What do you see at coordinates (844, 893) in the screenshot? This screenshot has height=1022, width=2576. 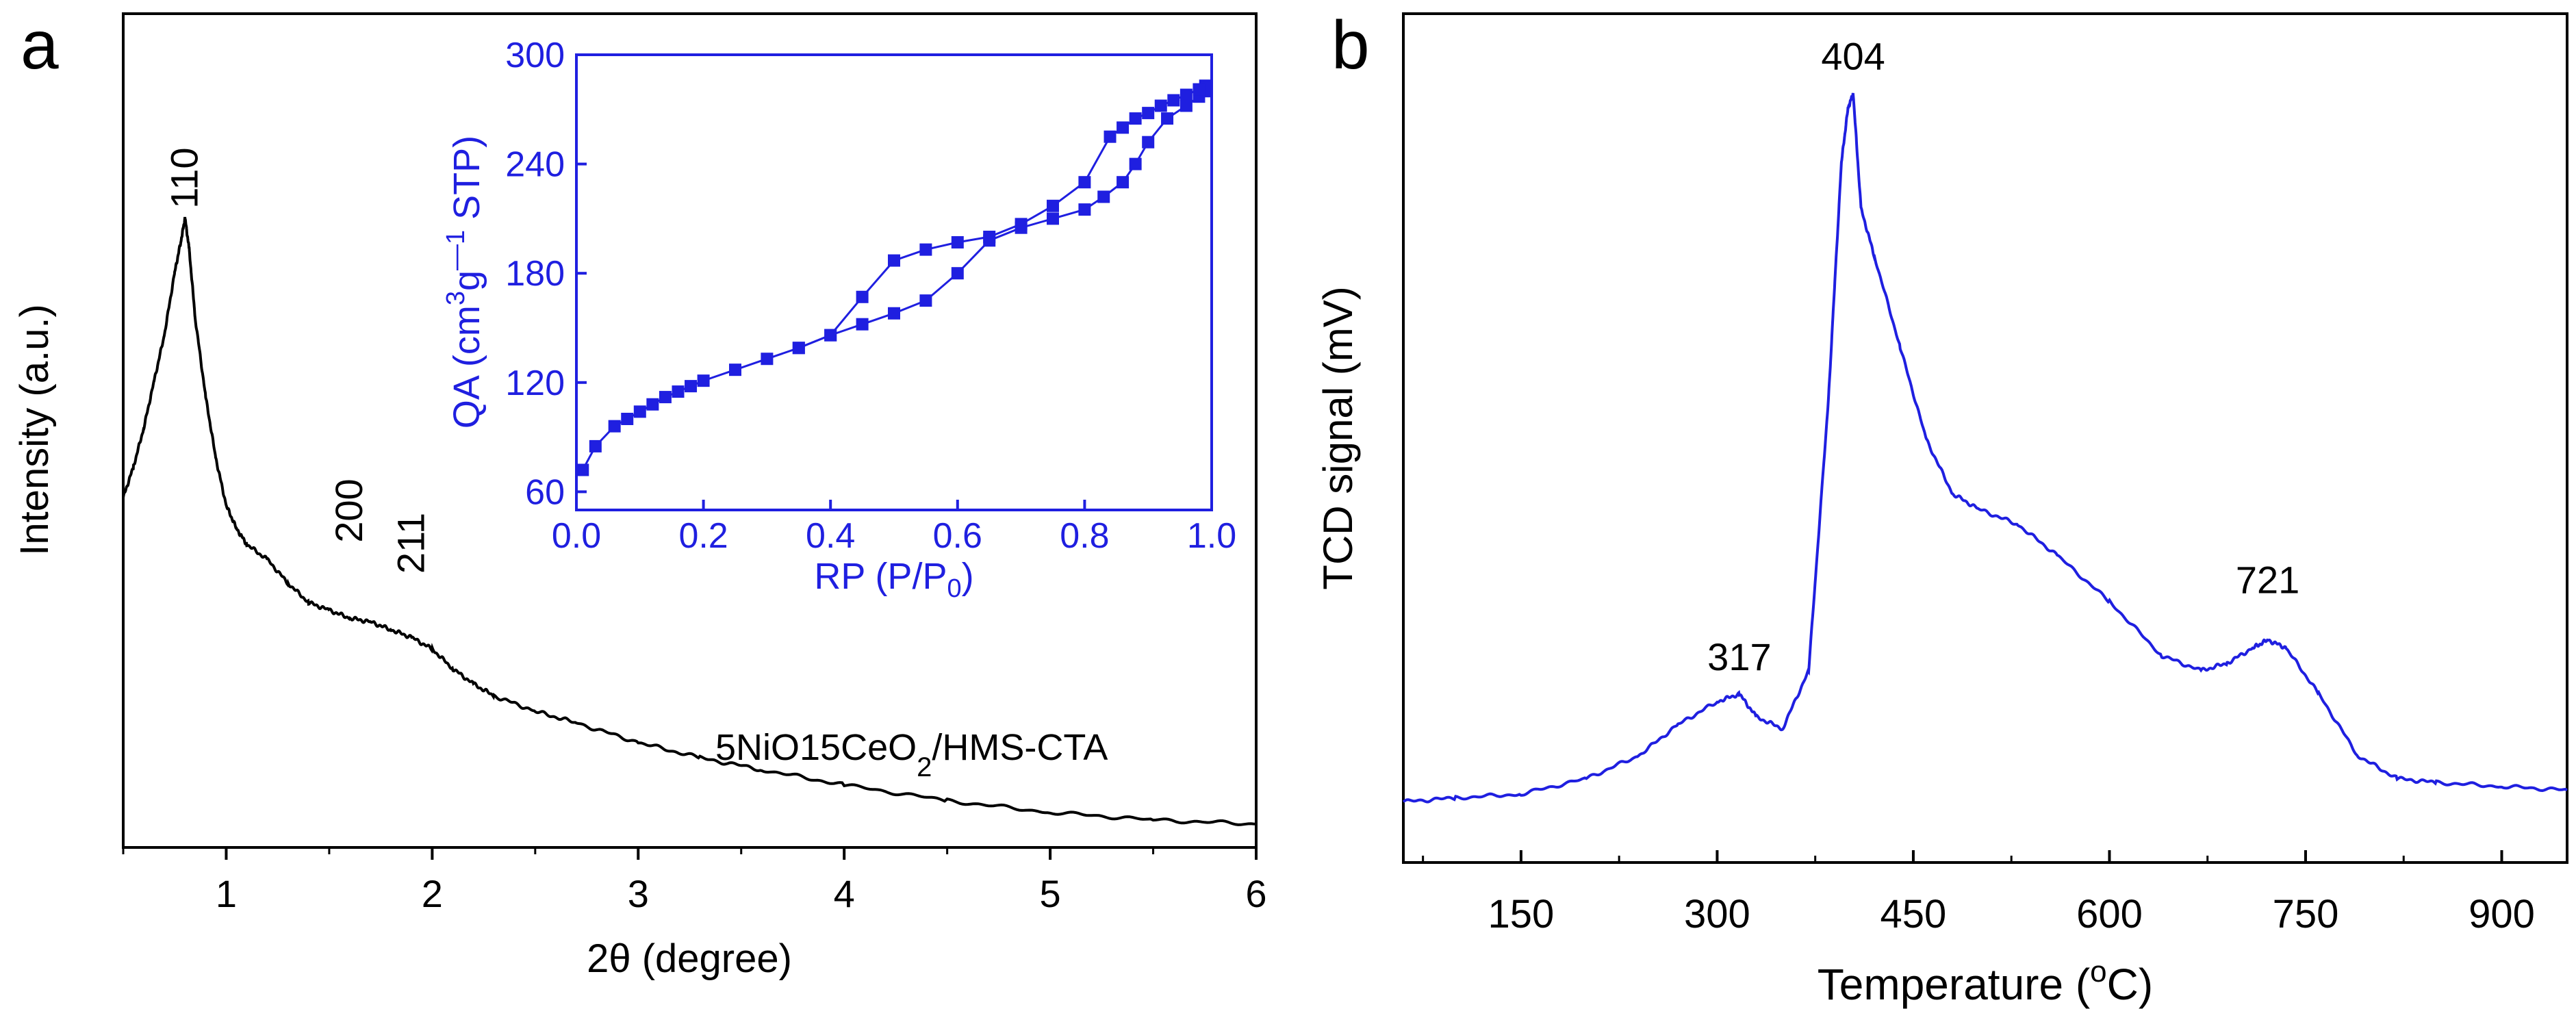 I see `panel-a-x-tick-label: 4` at bounding box center [844, 893].